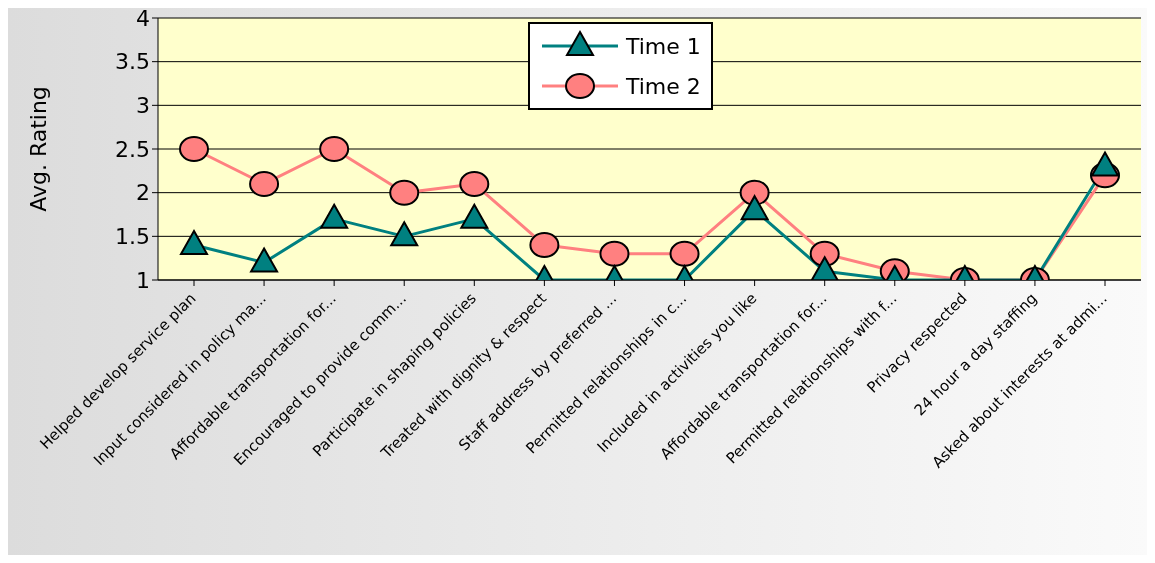  Describe the element at coordinates (143, 18) in the screenshot. I see `y-tick-label: 4` at that location.